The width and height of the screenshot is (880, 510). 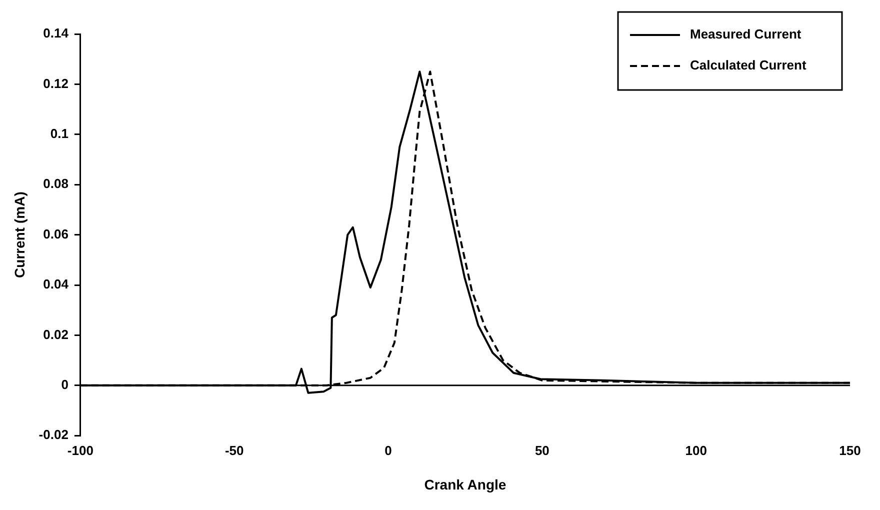 What do you see at coordinates (19, 235) in the screenshot?
I see `y-axis-title: Current (mA)` at bounding box center [19, 235].